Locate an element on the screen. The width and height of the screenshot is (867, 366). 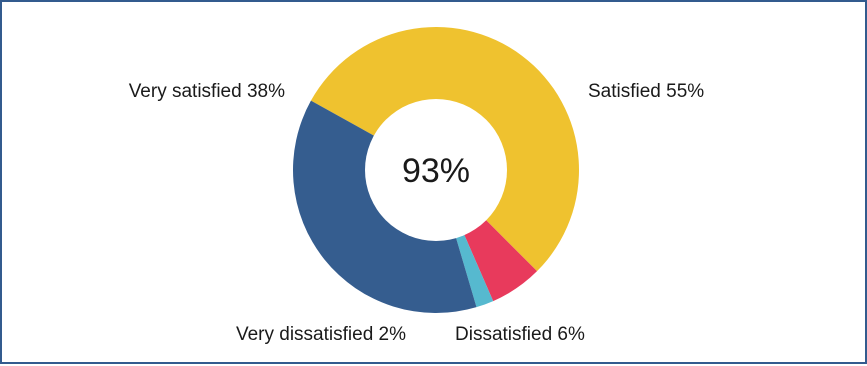
center-percentage-label: 93% is located at coordinates (436, 171).